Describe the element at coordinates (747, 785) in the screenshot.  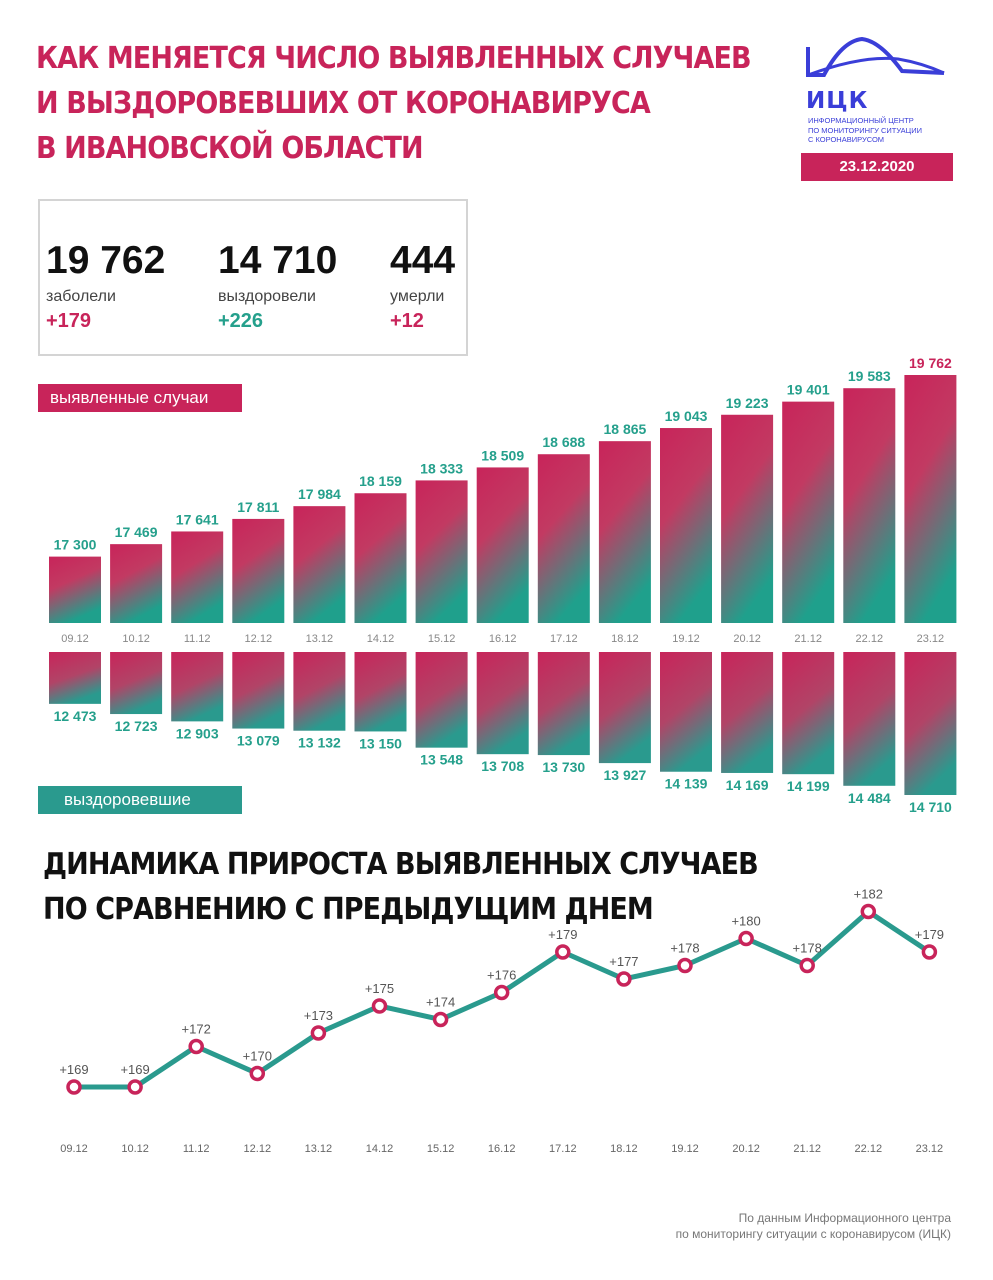
I see `recovered-bar-label: 14 169` at that location.